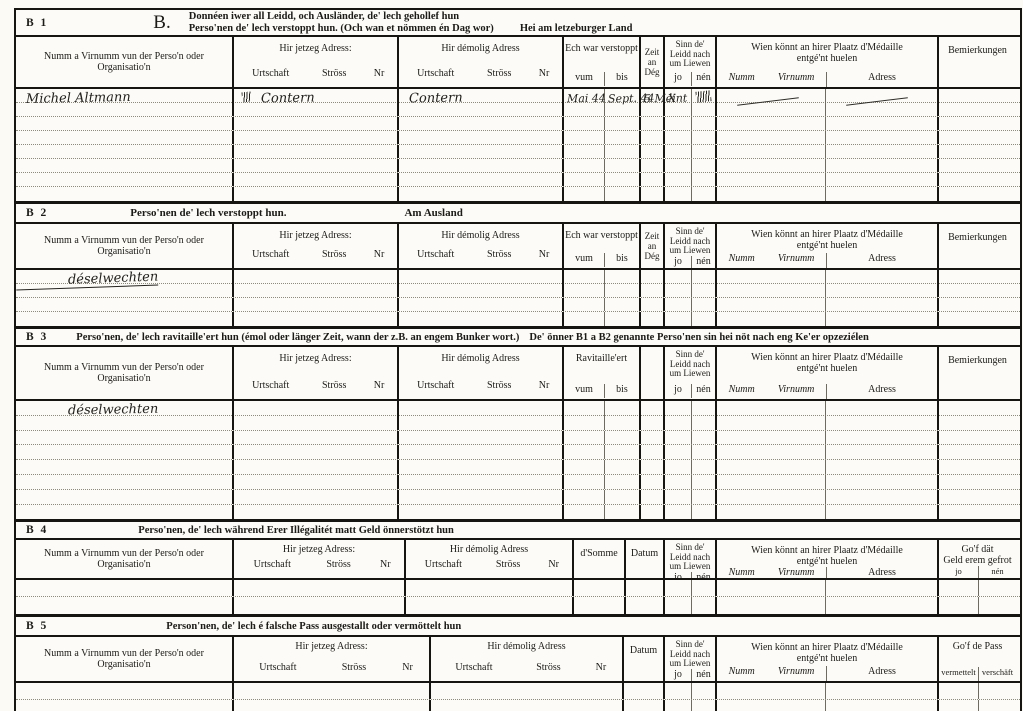  What do you see at coordinates (959, 674) in the screenshot?
I see `gof-vermettelt-label: vermettelt` at bounding box center [959, 674].